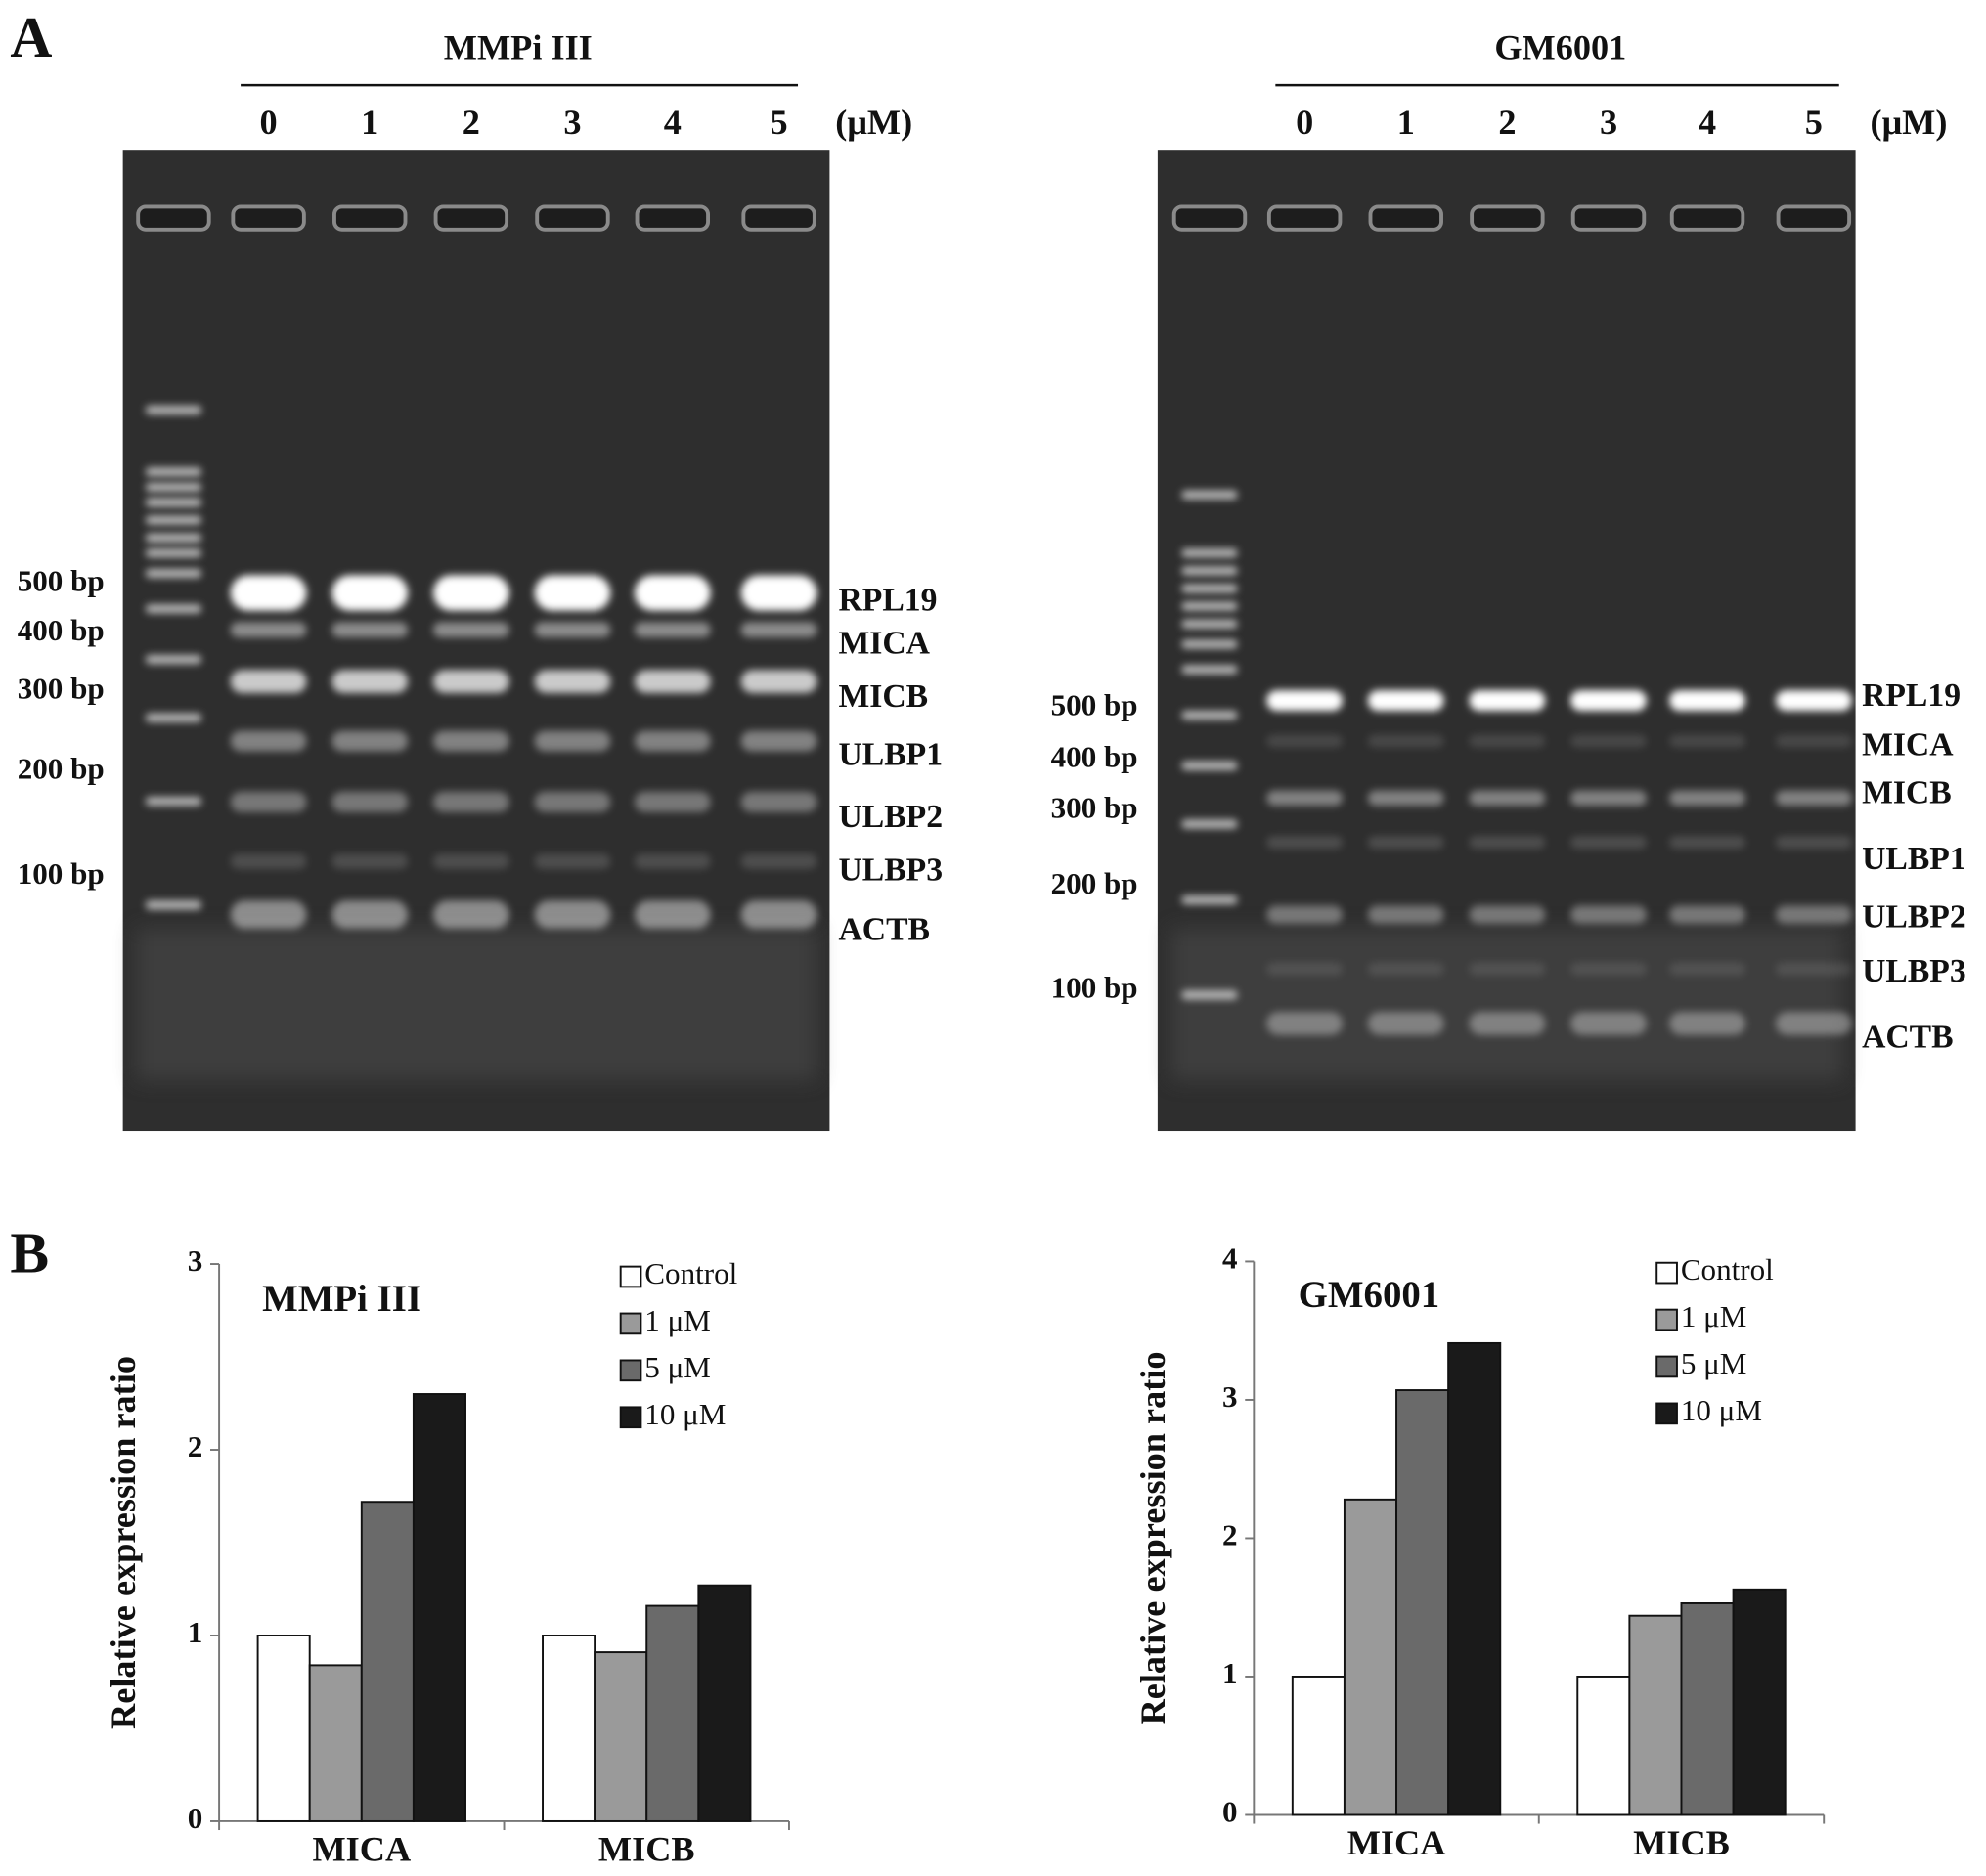 This screenshot has height=1876, width=1986. What do you see at coordinates (1907, 793) in the screenshot?
I see `gene-label: MICB` at bounding box center [1907, 793].